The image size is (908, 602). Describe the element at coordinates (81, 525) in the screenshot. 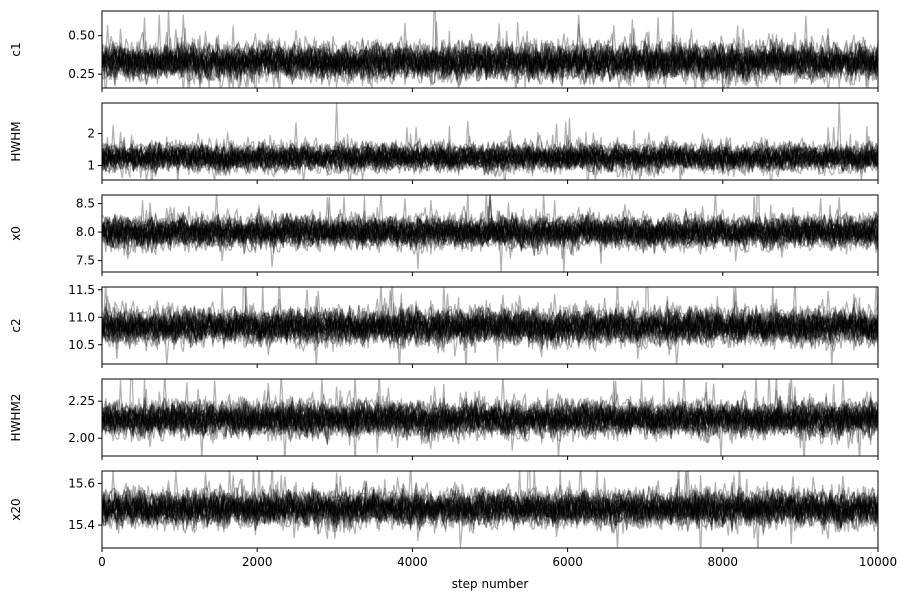

I see `y-tick-label: 15.4` at that location.